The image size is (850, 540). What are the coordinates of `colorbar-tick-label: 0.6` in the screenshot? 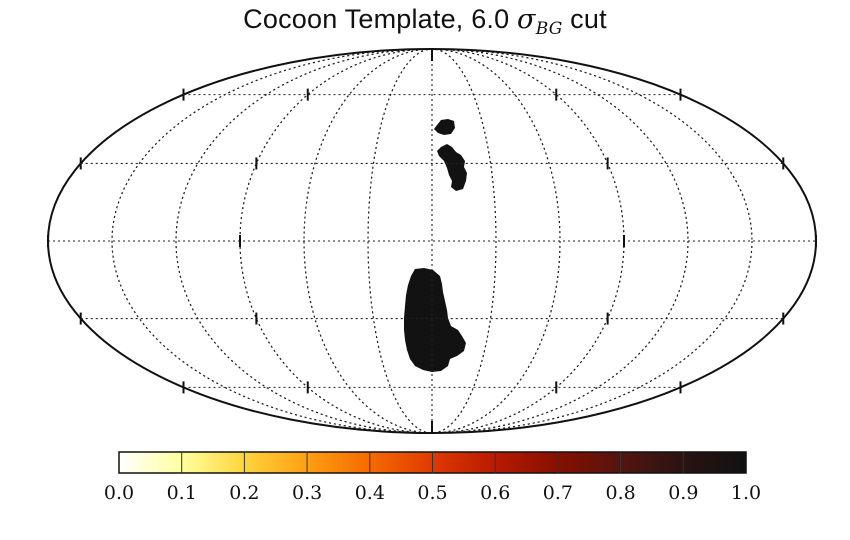 It's located at (495, 493).